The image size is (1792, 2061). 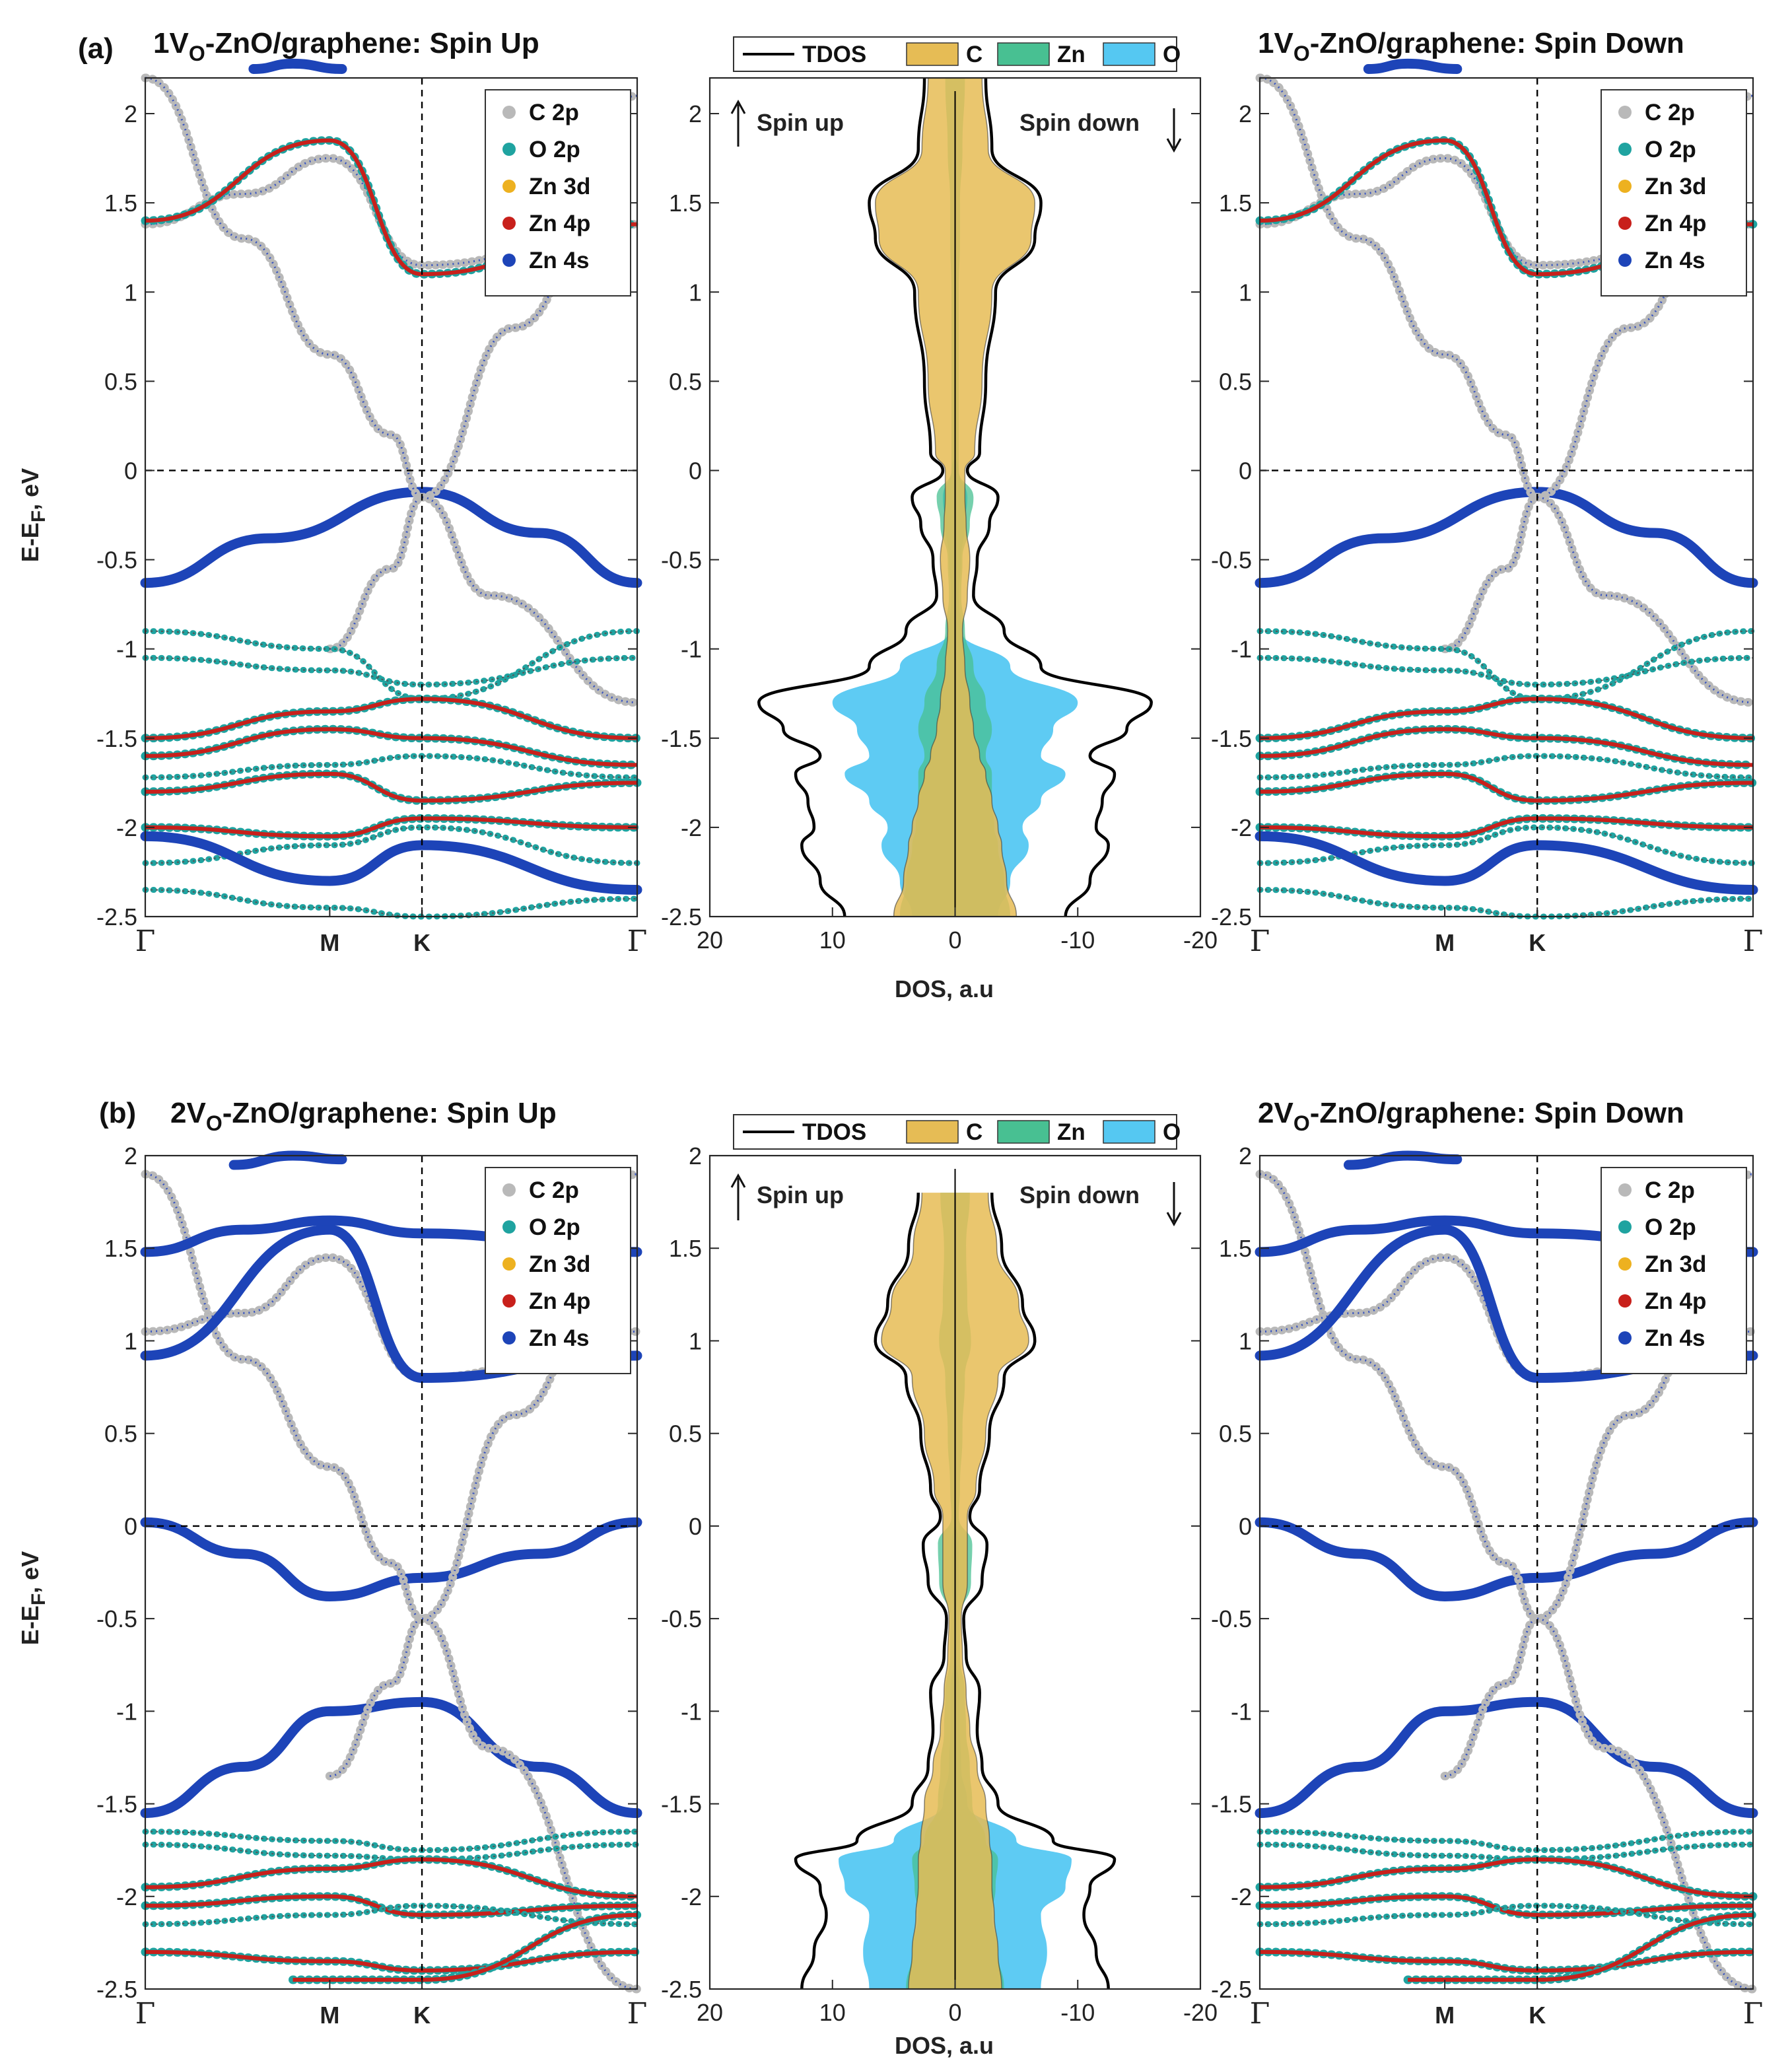 What do you see at coordinates (33, 515) in the screenshot?
I see `y-axis-label-a: E-EF, eV` at bounding box center [33, 515].